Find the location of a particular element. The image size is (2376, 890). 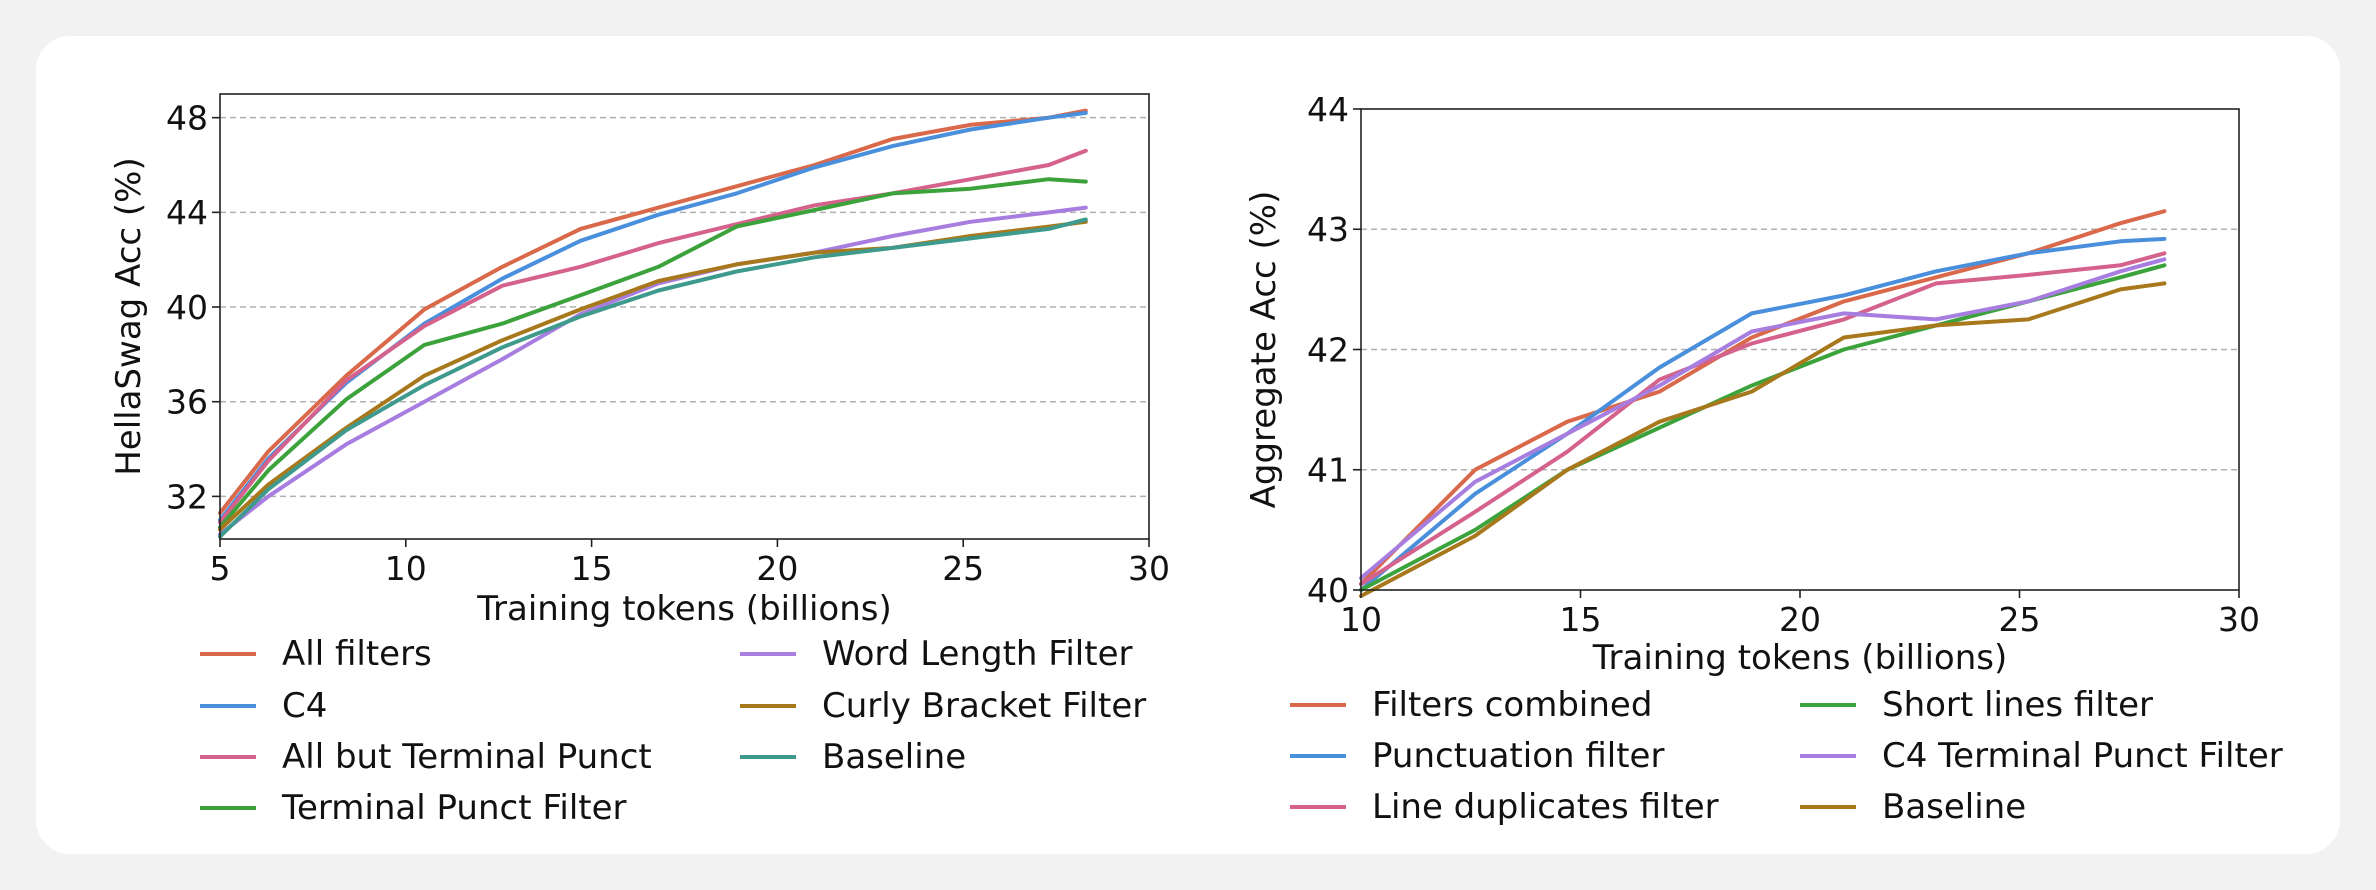

legend-item: Line duplicates filter is located at coordinates (1504, 807).